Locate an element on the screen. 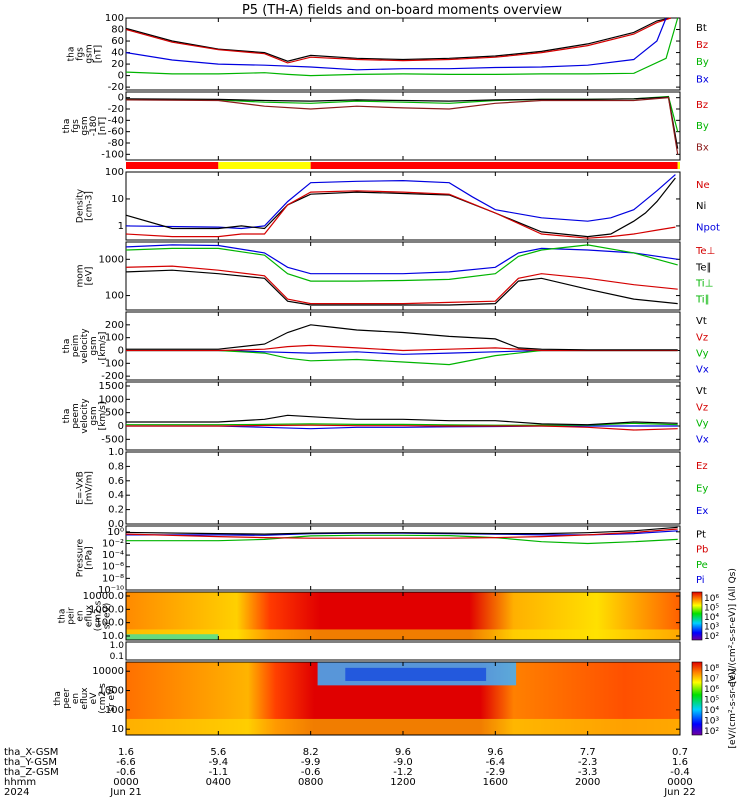  series-Bx-line is located at coordinates (402, 126).